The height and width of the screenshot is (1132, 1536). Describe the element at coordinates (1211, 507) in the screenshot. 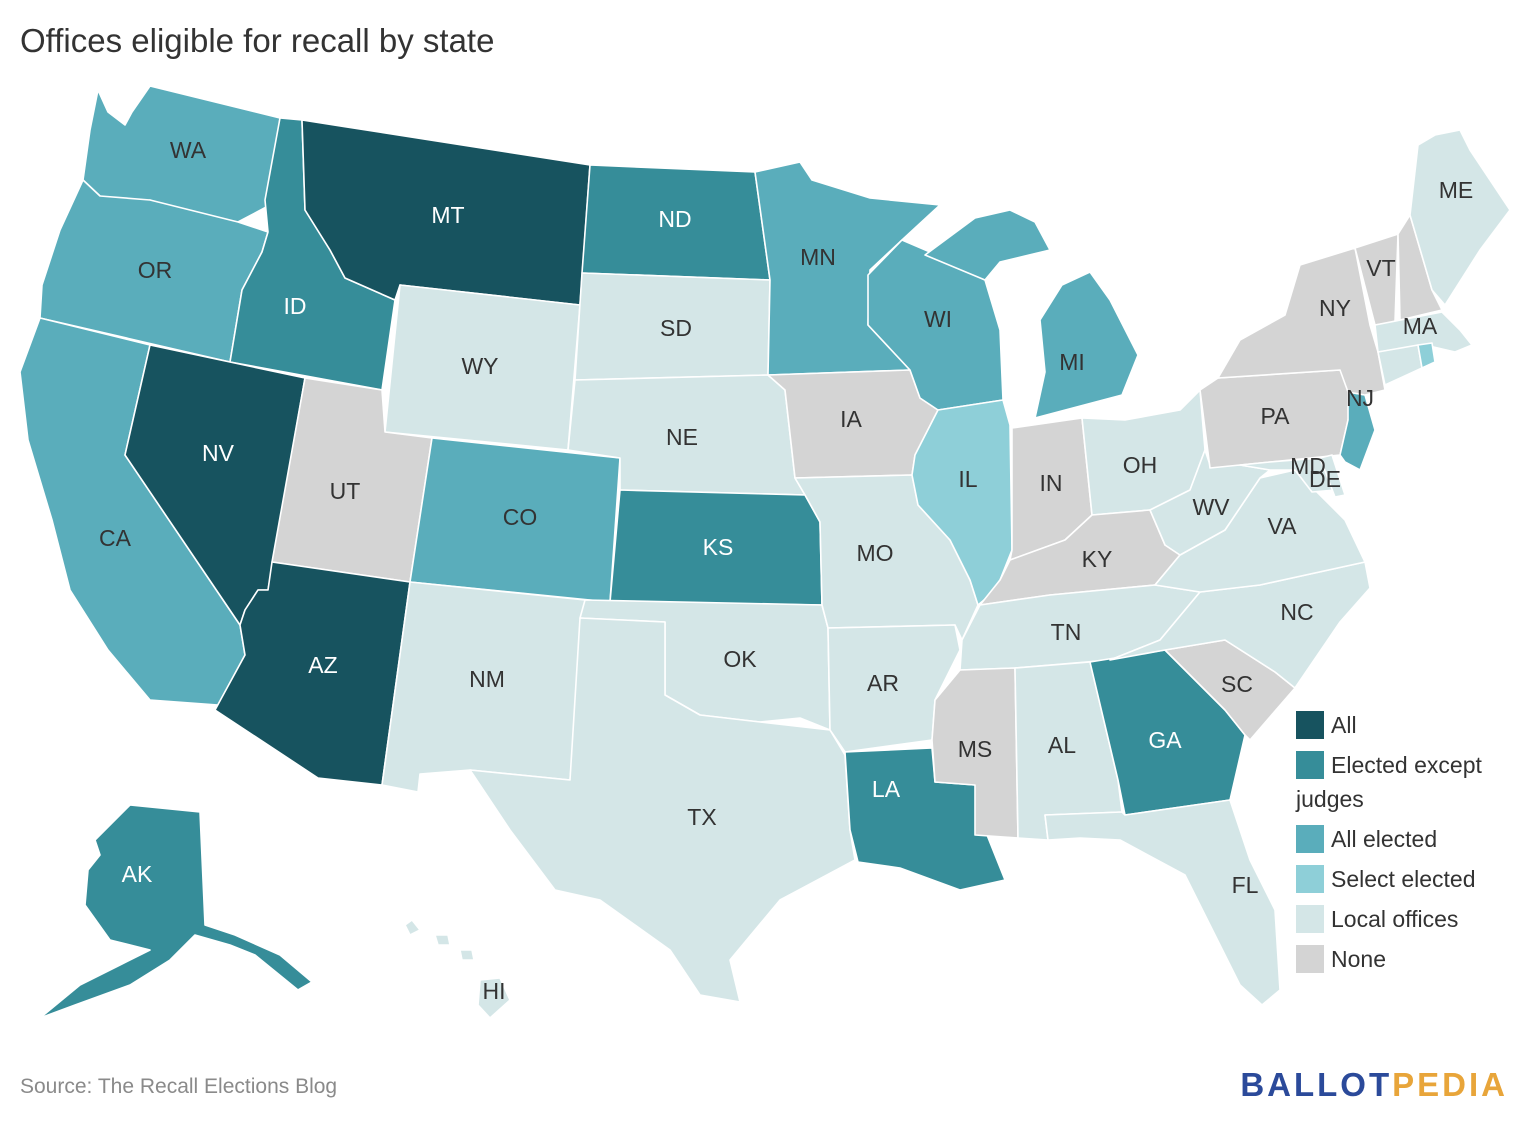

I see `state-label-WV: WV` at that location.